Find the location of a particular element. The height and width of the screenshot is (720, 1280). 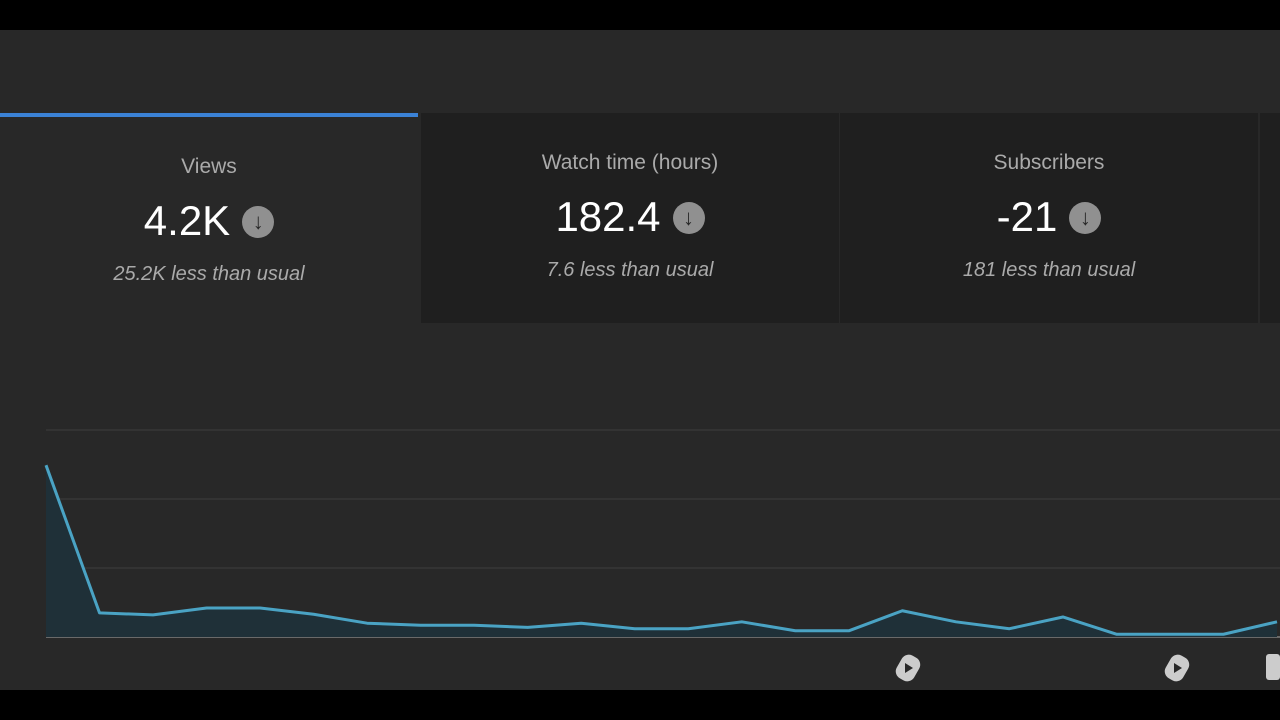

metric-card is located at coordinates (1270, 218).